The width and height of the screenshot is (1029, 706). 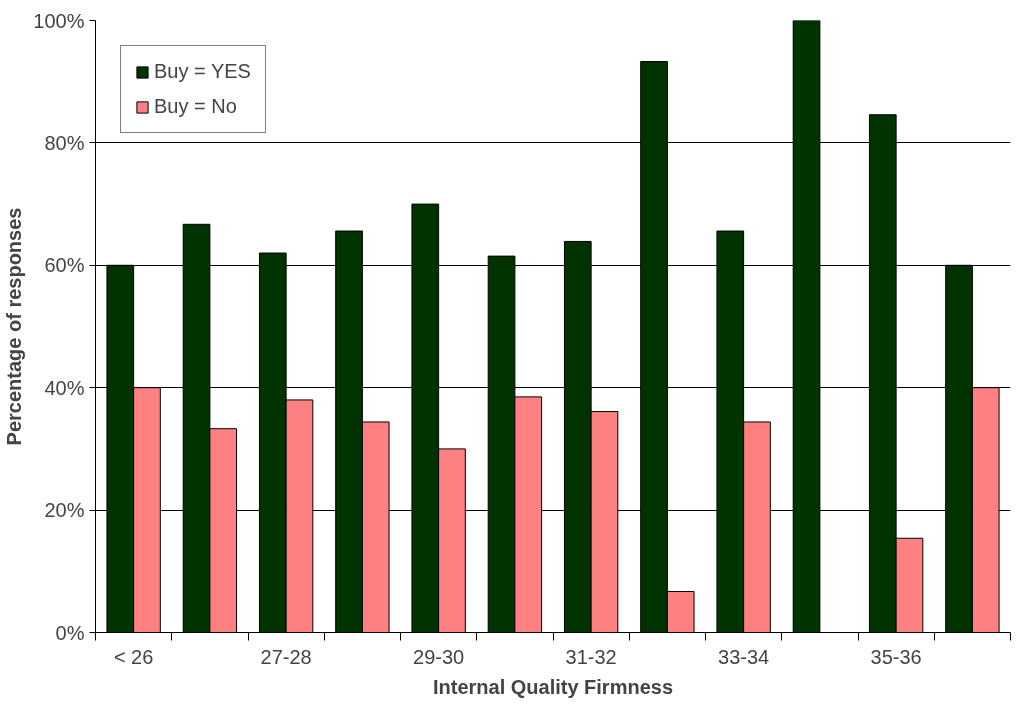 I want to click on x-tick-label: 31-32, so click(x=591, y=656).